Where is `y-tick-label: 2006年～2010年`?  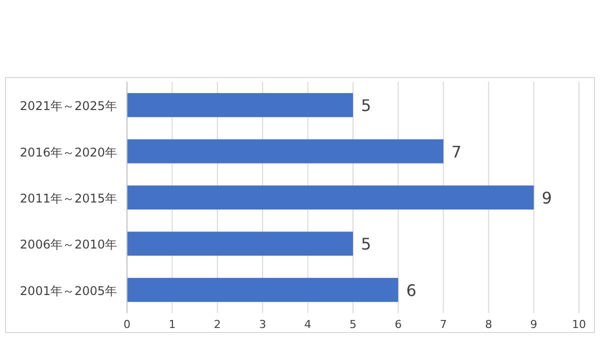 y-tick-label: 2006年～2010年 is located at coordinates (68, 245).